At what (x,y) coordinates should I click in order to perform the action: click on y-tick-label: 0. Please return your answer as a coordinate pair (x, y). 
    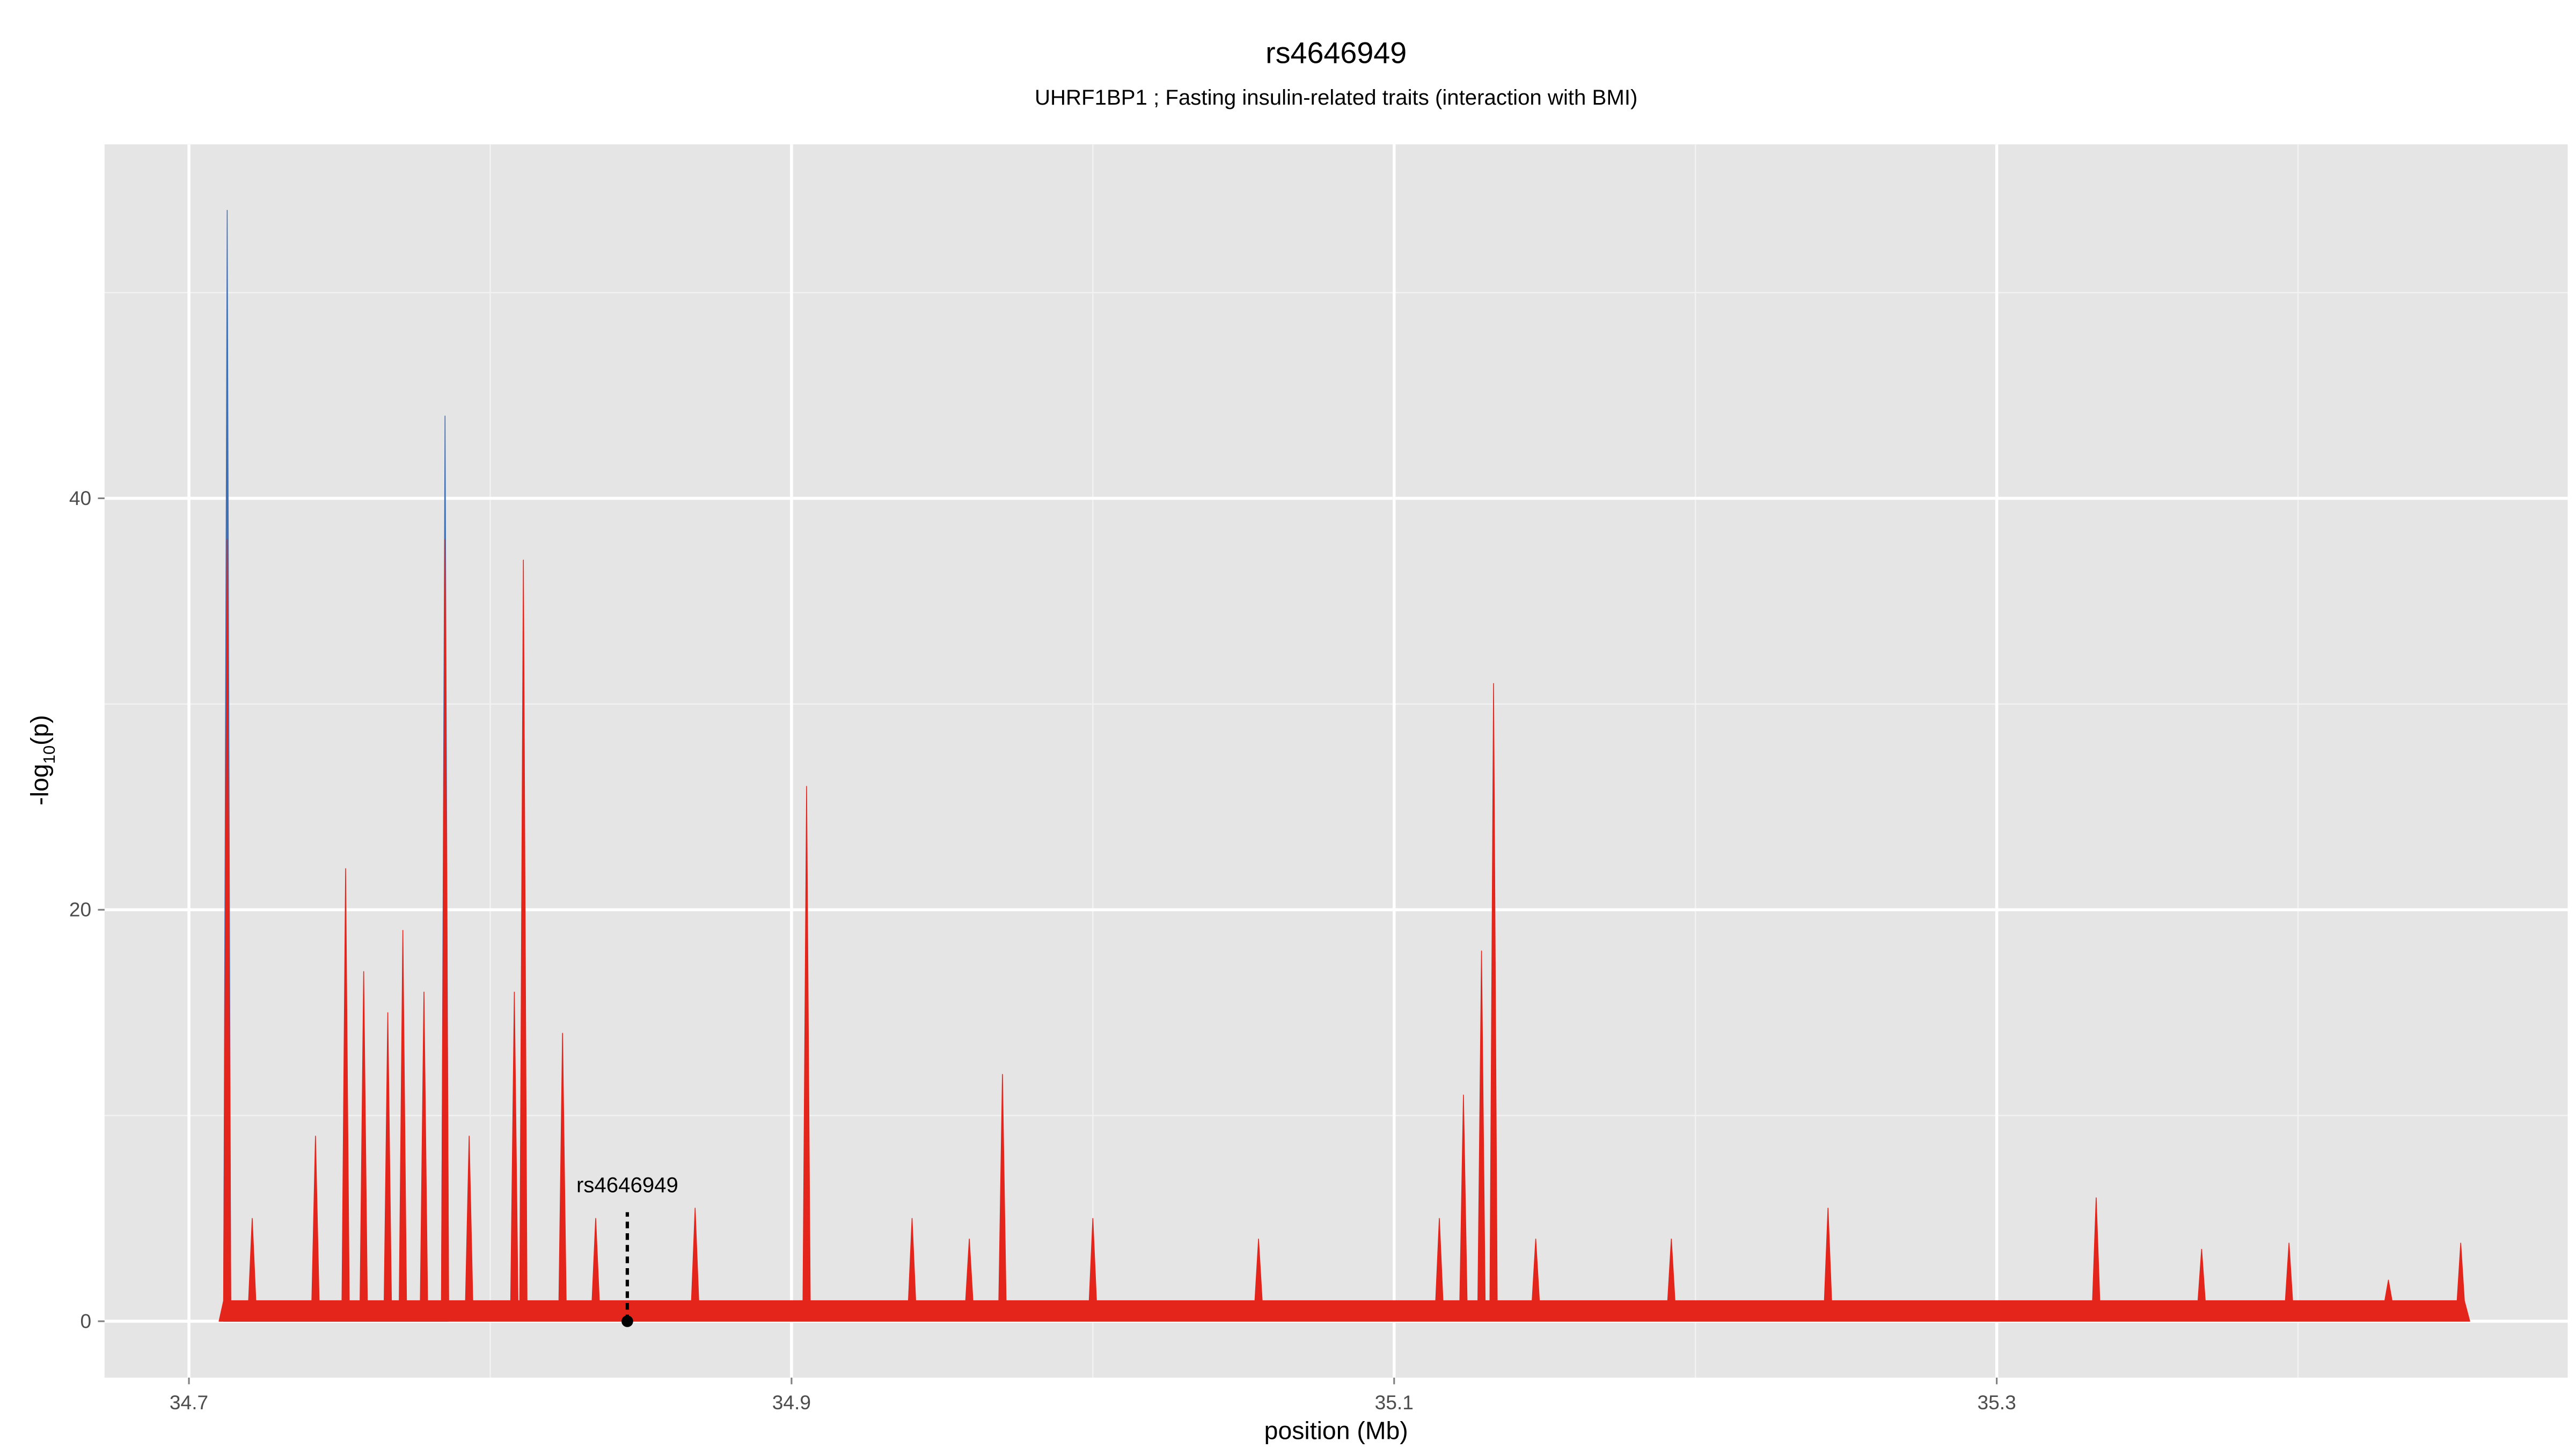
    Looking at the image, I should click on (85, 1320).